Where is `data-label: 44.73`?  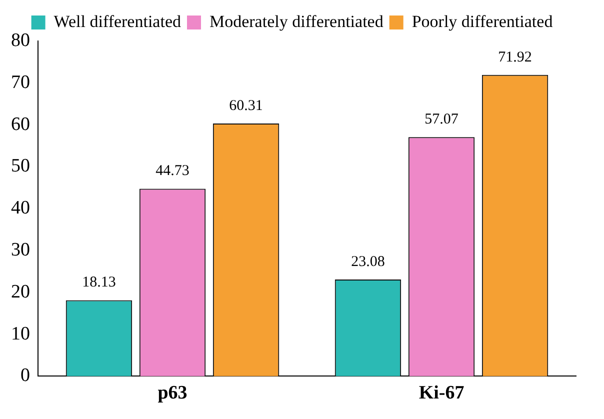 data-label: 44.73 is located at coordinates (173, 171).